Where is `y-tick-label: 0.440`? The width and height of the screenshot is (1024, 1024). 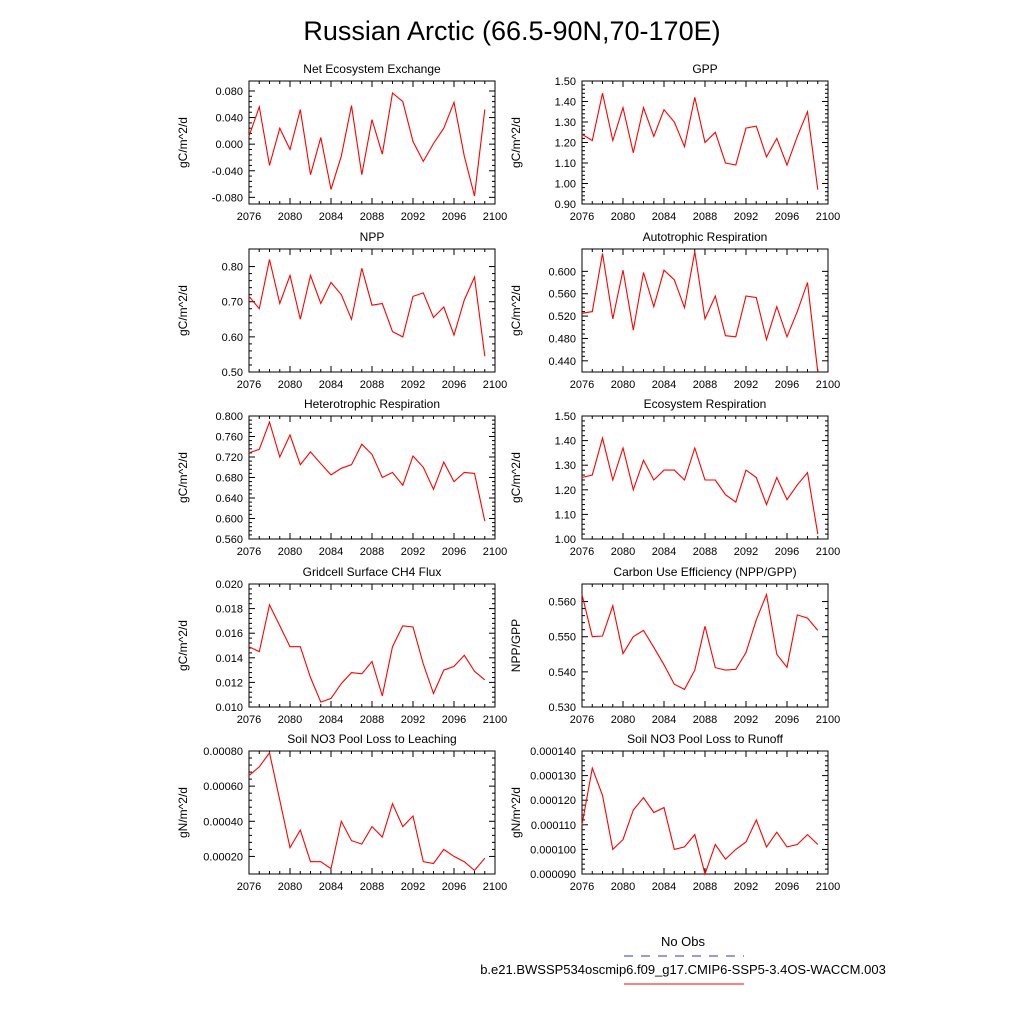 y-tick-label: 0.440 is located at coordinates (562, 362).